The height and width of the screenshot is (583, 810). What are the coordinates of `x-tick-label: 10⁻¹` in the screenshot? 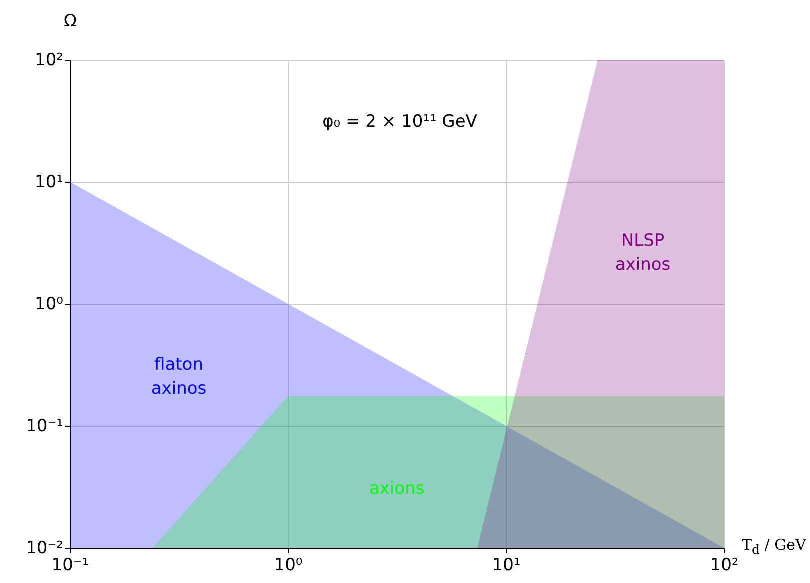 It's located at (71, 566).